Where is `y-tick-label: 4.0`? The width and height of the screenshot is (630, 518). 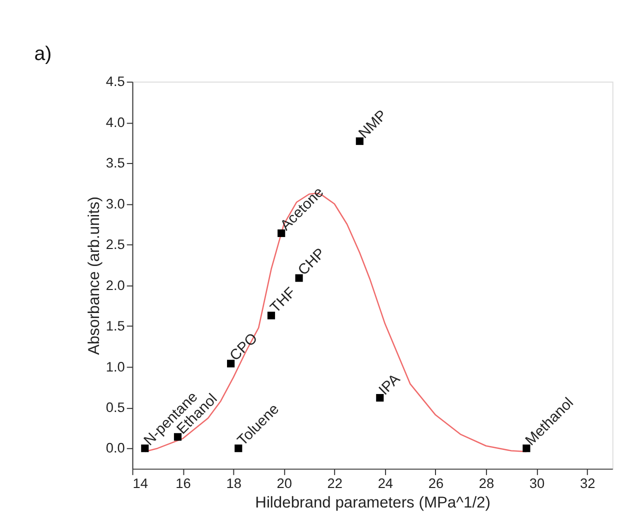
y-tick-label: 4.0 is located at coordinates (116, 122).